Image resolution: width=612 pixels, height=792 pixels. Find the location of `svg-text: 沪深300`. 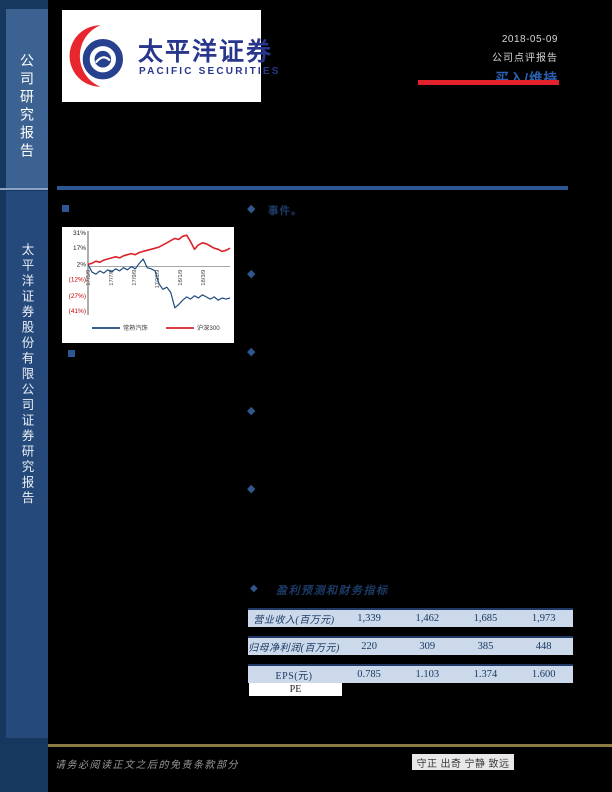

svg-text: 沪深300 is located at coordinates (208, 328).